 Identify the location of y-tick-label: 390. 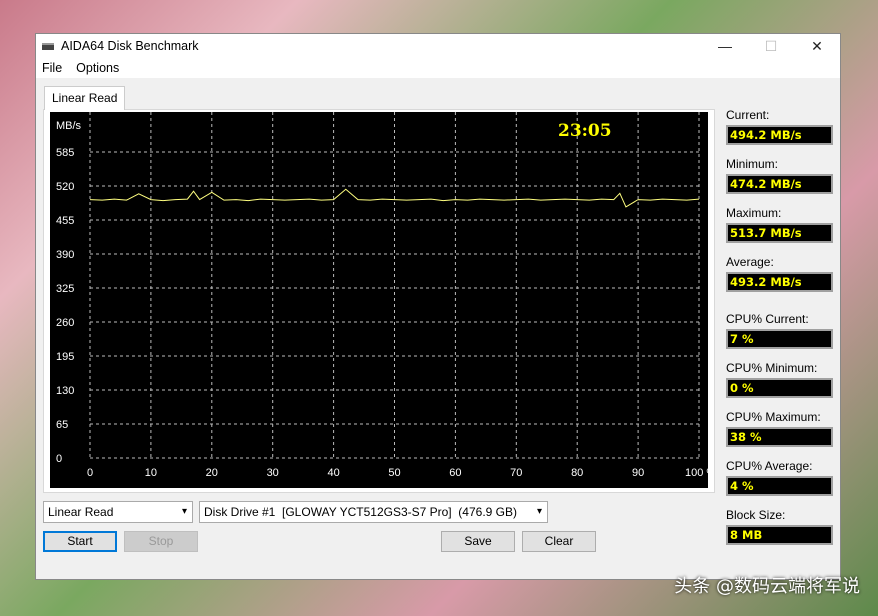
(65, 255).